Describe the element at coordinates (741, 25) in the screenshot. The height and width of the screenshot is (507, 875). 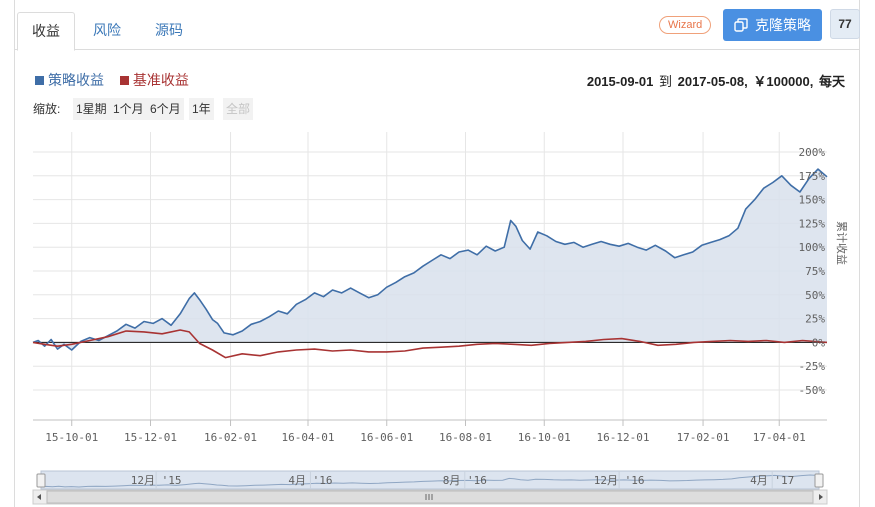
I see `copy-icon` at that location.